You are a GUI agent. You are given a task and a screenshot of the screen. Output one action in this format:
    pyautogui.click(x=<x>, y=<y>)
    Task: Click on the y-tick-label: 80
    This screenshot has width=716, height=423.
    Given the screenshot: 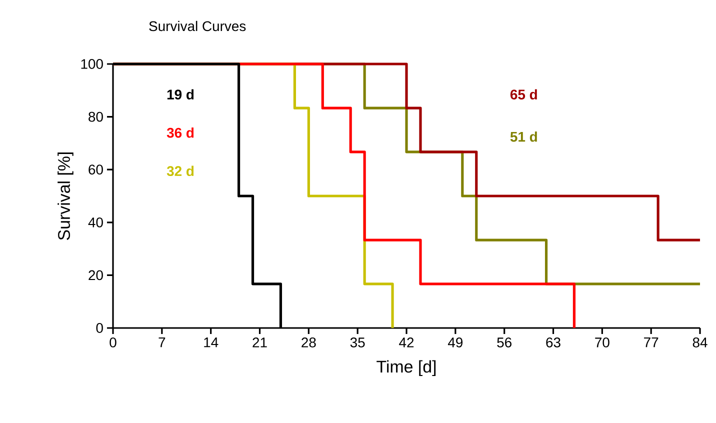 What is the action you would take?
    pyautogui.click(x=95, y=117)
    